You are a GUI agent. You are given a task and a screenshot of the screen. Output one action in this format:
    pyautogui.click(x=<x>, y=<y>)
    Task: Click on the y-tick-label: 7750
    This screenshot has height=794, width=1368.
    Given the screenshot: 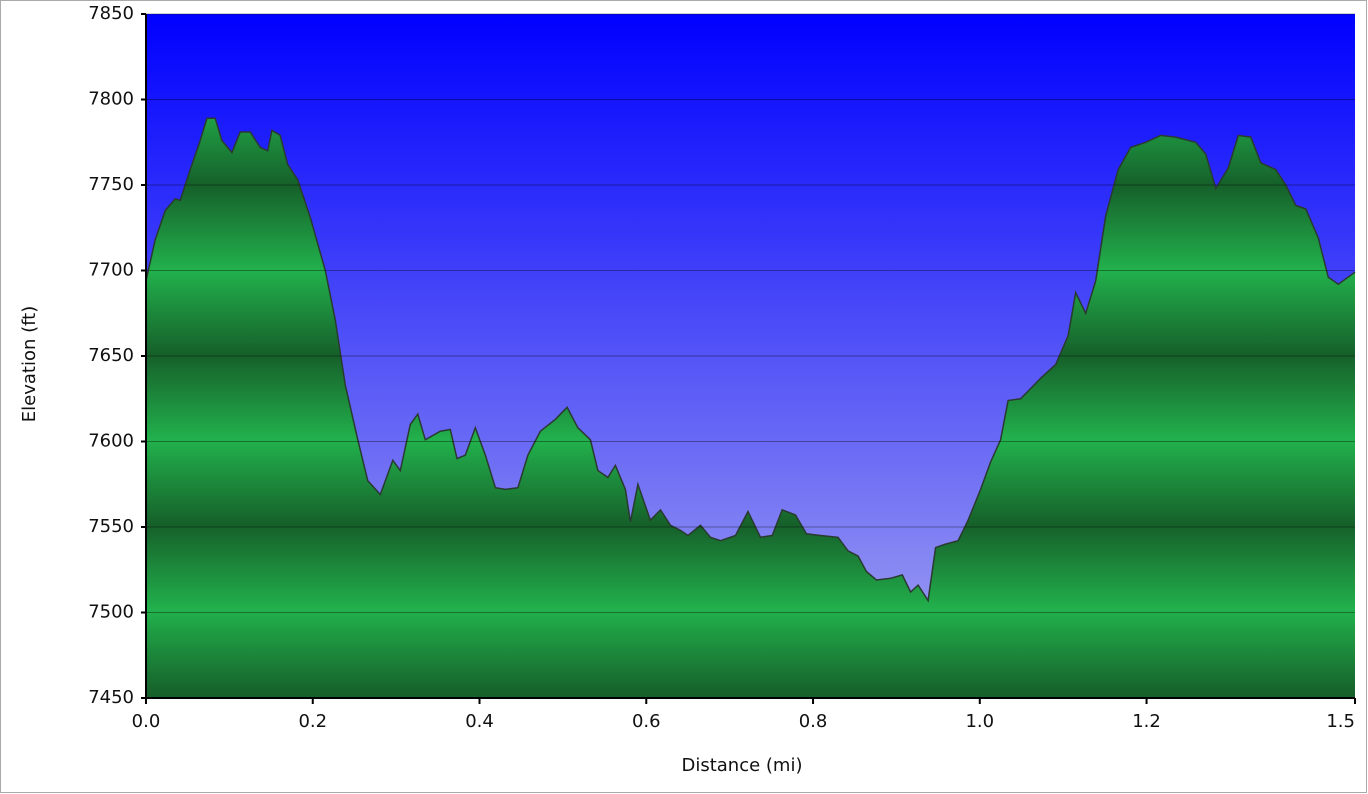 What is the action you would take?
    pyautogui.click(x=111, y=184)
    